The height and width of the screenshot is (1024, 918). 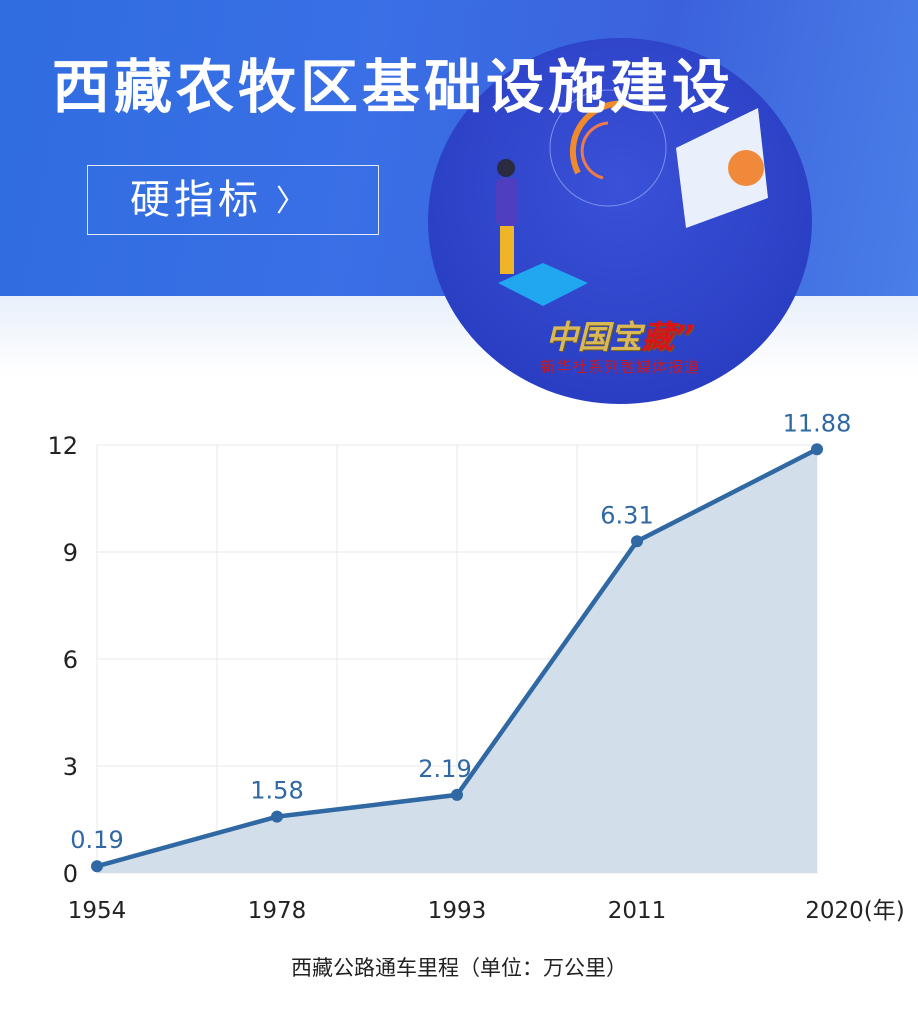 What do you see at coordinates (277, 911) in the screenshot?
I see `x-tick-label: 1978` at bounding box center [277, 911].